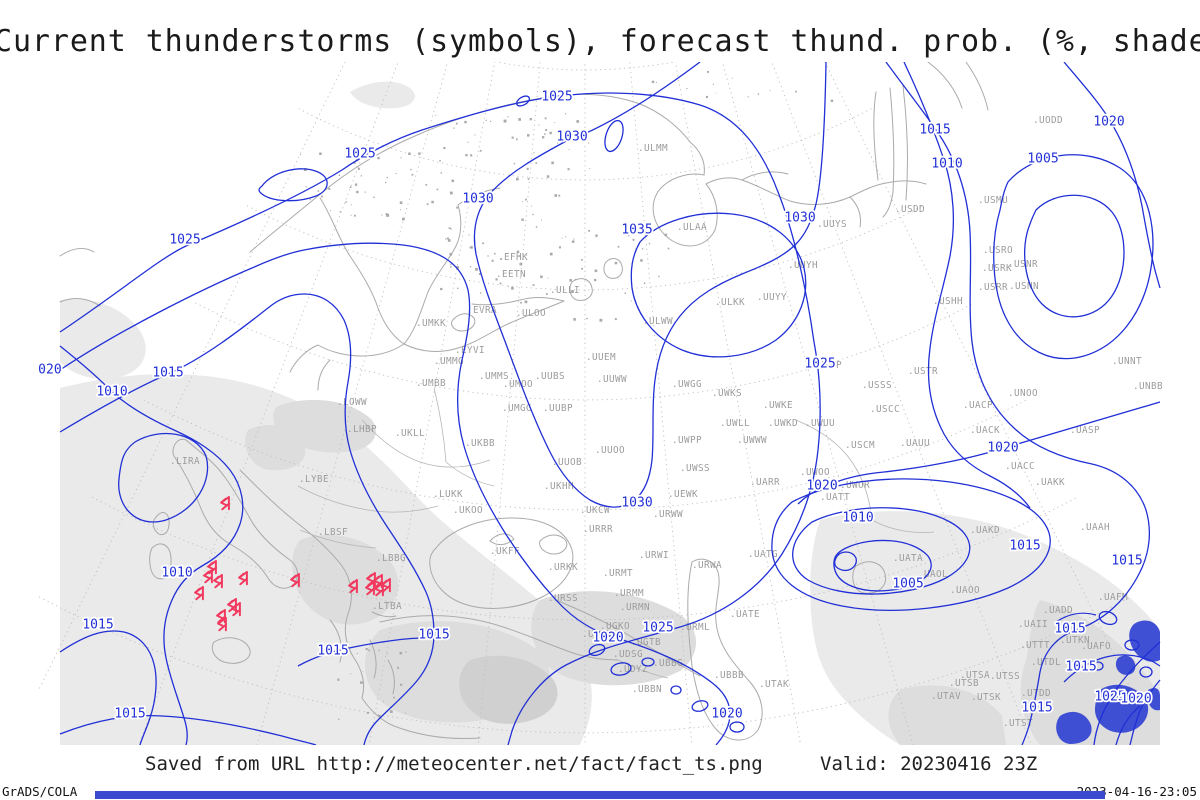 This screenshot has width=1200, height=800. What do you see at coordinates (111, 392) in the screenshot?
I see `isobar-label: 1010` at bounding box center [111, 392].